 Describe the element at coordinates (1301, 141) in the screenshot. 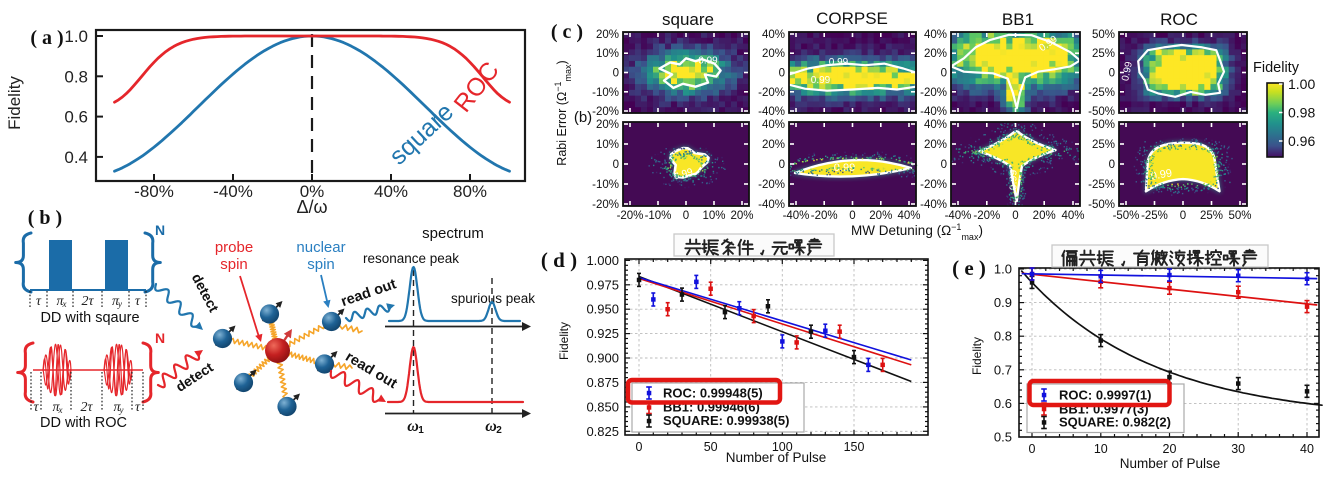

I see `svg-text: 0.96` at that location.